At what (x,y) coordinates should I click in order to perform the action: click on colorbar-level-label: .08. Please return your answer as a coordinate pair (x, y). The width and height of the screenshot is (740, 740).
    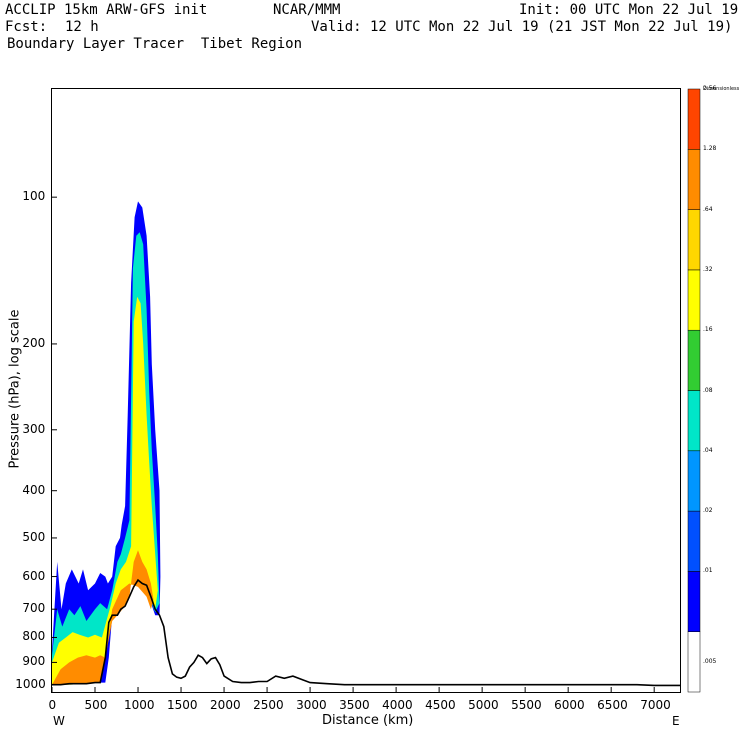
    Looking at the image, I should click on (708, 390).